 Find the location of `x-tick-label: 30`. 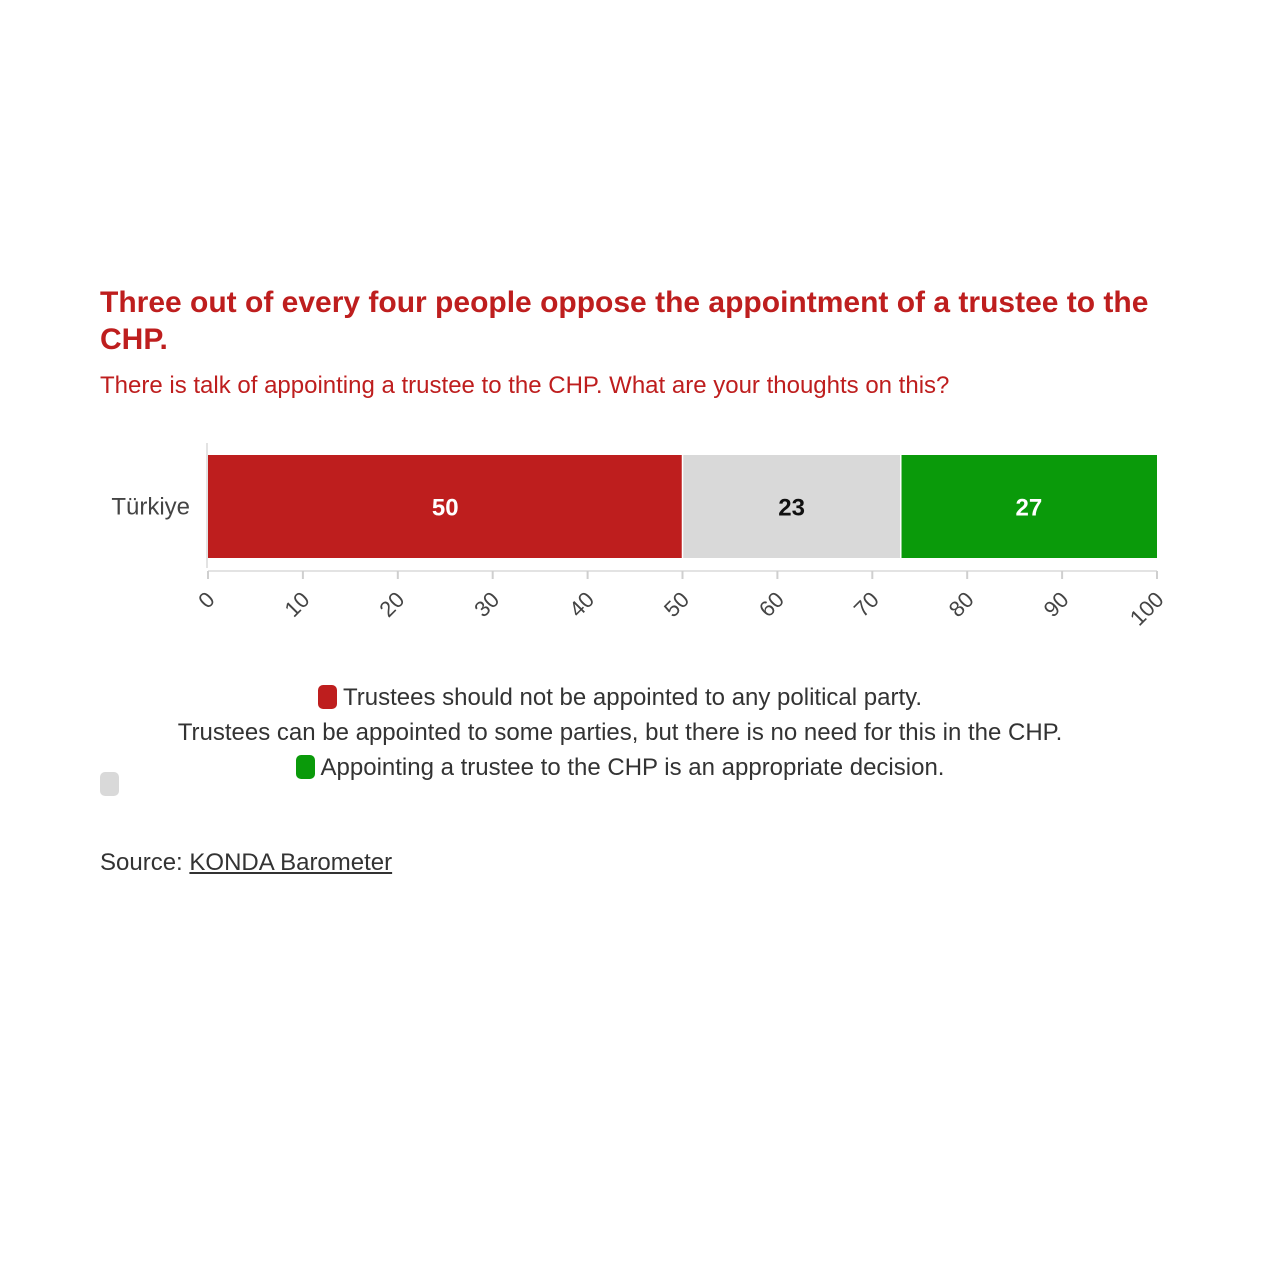

x-tick-label: 30 is located at coordinates (486, 604).